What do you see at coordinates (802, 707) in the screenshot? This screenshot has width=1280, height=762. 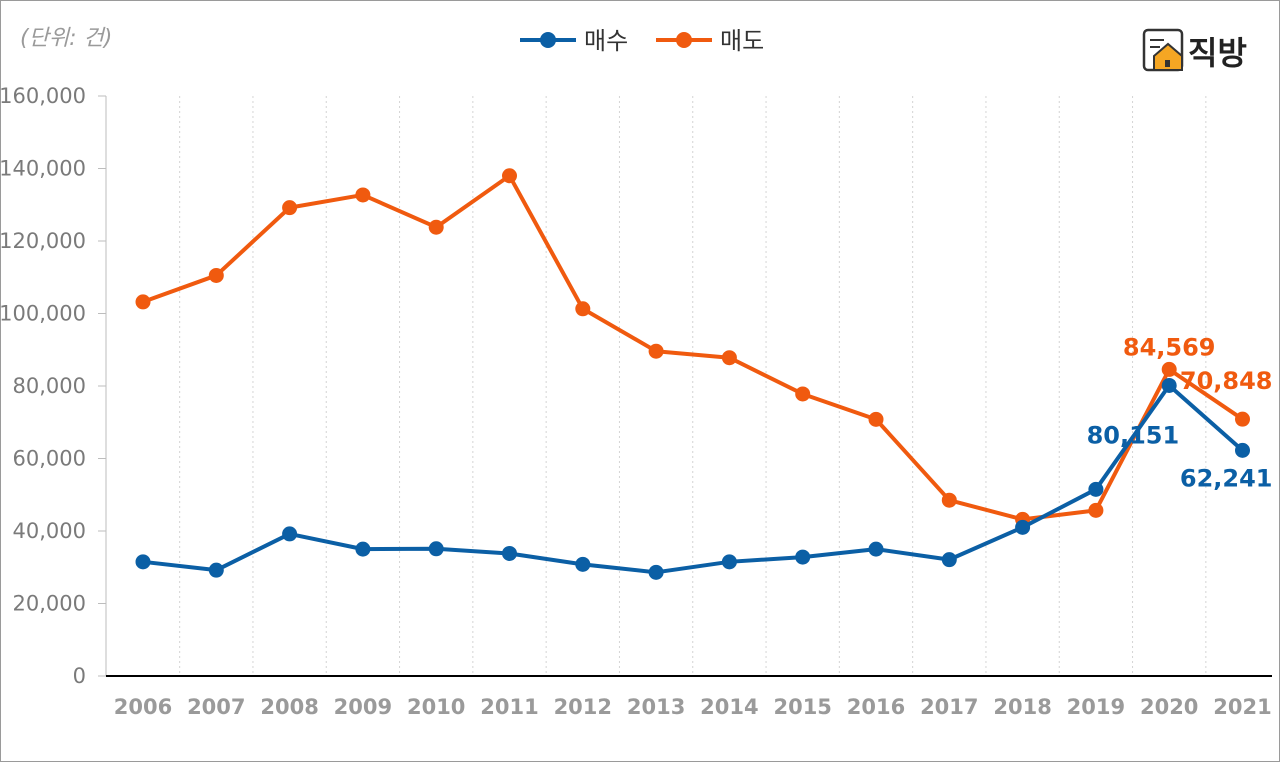 I see `x-tick-label: 2015` at bounding box center [802, 707].